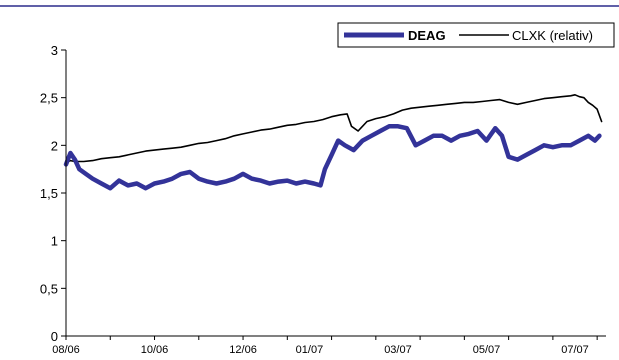 The height and width of the screenshot is (360, 619). Describe the element at coordinates (552, 35) in the screenshot. I see `legend-label-clxk: CLXK (relativ)` at that location.